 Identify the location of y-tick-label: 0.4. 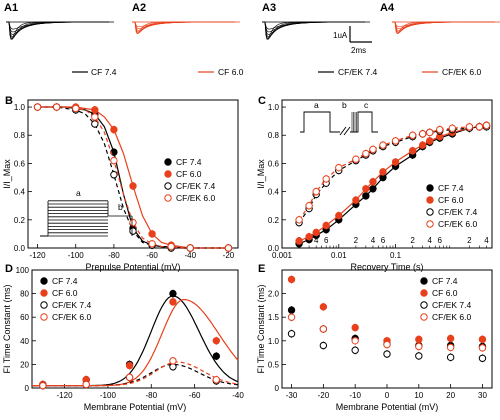
(20, 192).